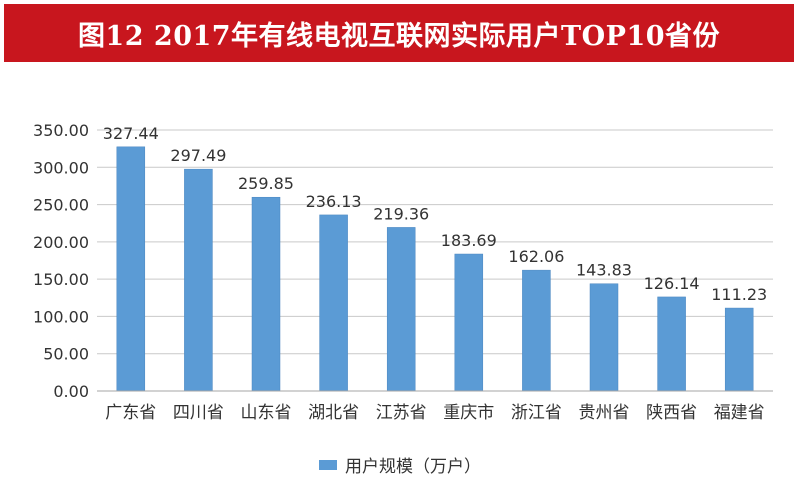 The width and height of the screenshot is (800, 493). Describe the element at coordinates (131, 133) in the screenshot. I see `data-label: 327.44` at that location.